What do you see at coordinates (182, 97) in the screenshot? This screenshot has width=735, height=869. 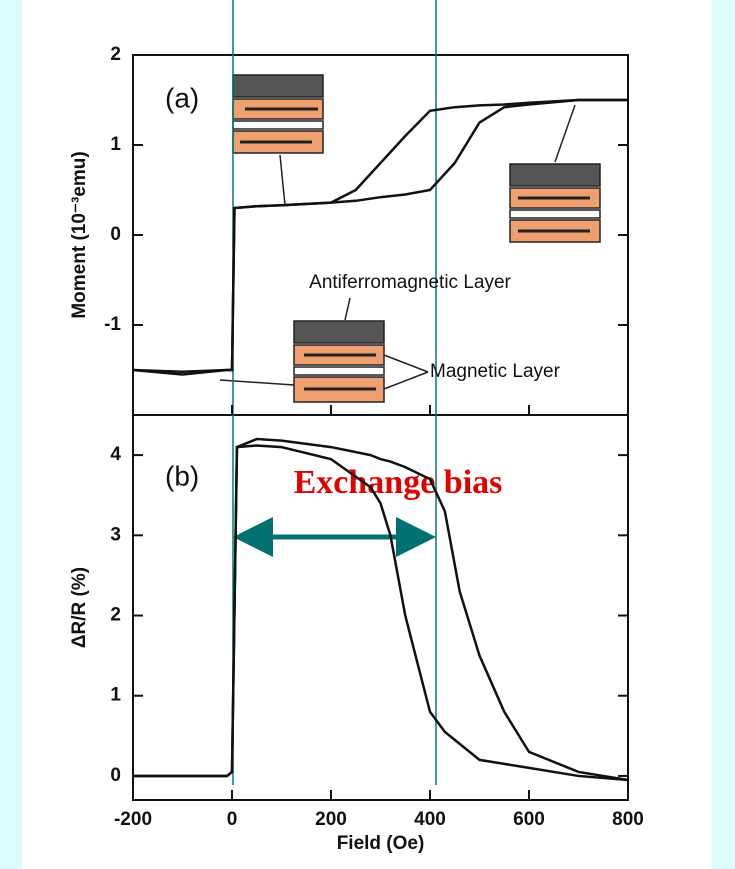 I see `panel-label: (a)` at bounding box center [182, 97].